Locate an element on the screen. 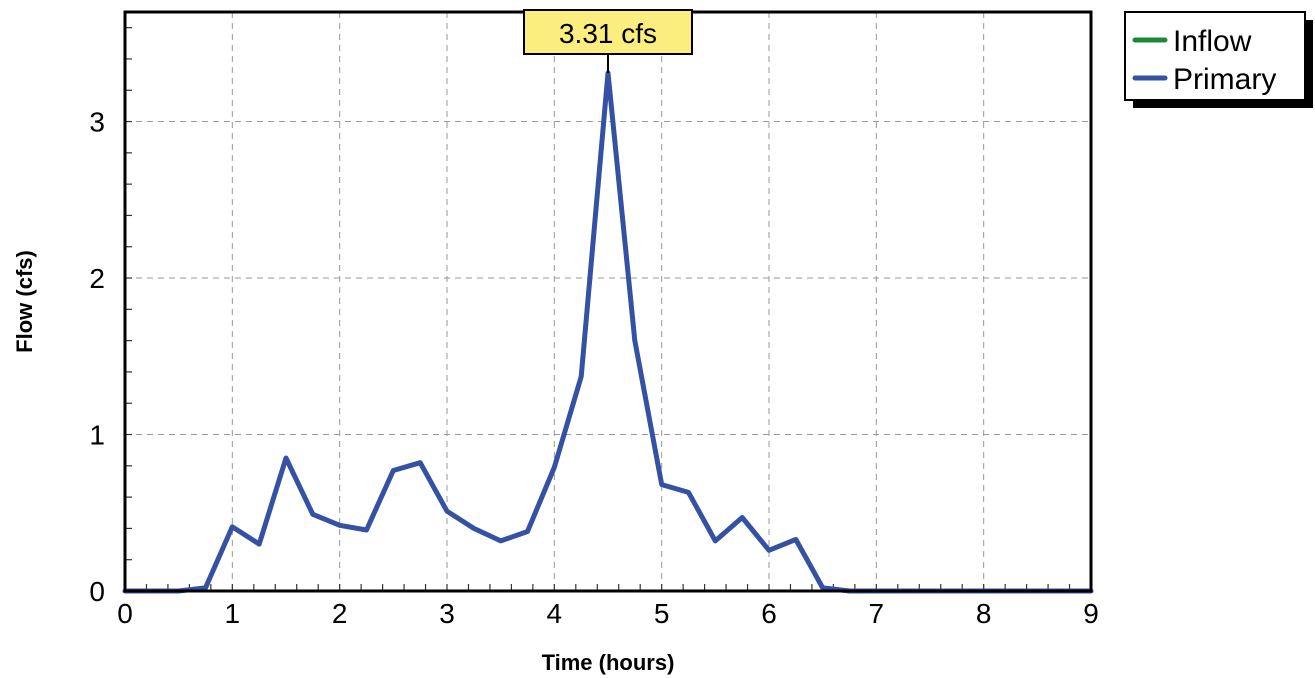  y-tick-labels: 0 1 2 3 is located at coordinates (97, 357).